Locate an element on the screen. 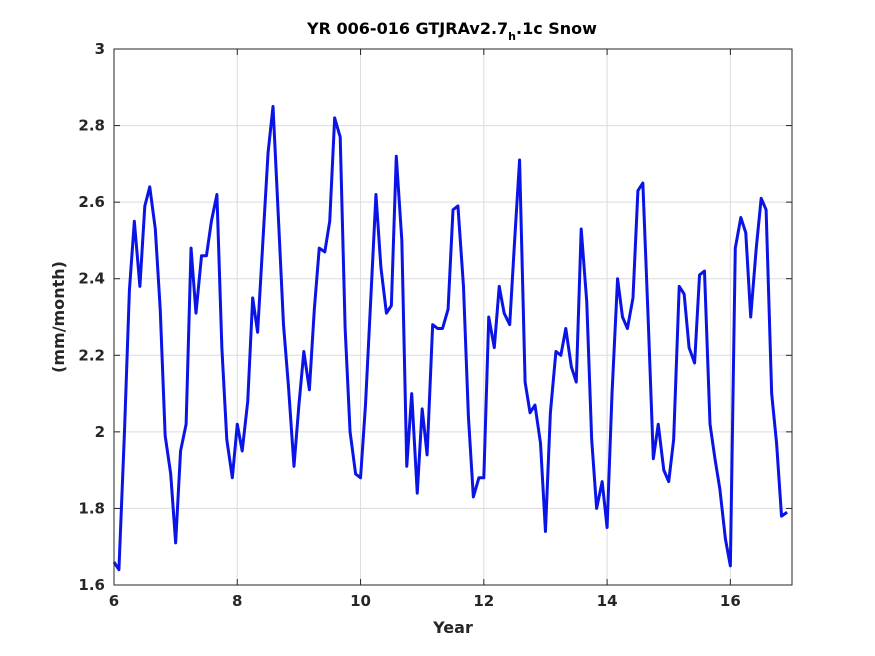  x-tick-label: 8 is located at coordinates (237, 601).